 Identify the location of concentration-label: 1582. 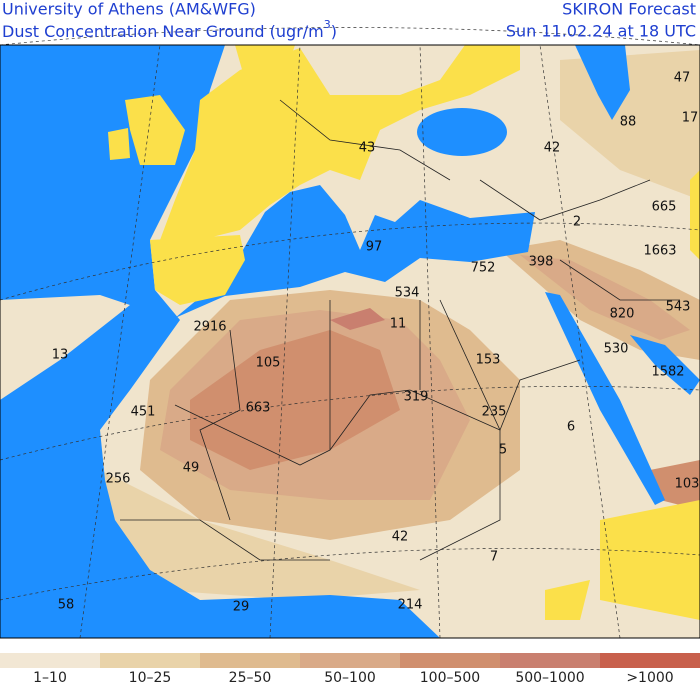
(667, 372).